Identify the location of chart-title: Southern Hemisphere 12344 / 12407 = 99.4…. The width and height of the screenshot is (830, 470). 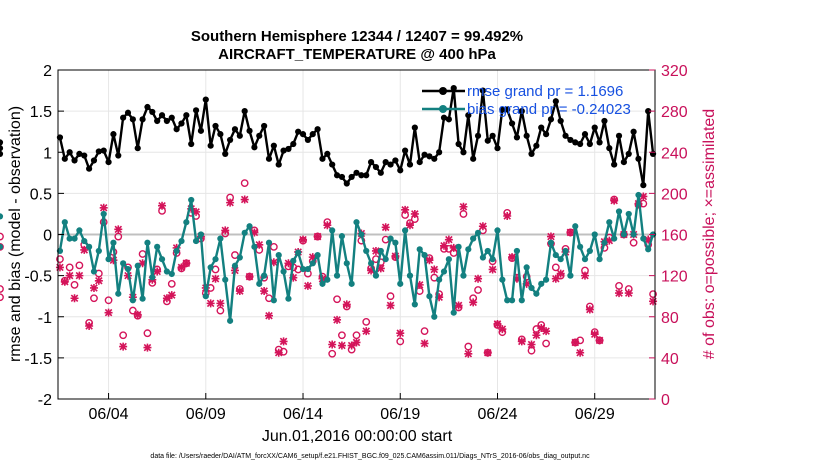
(357, 36).